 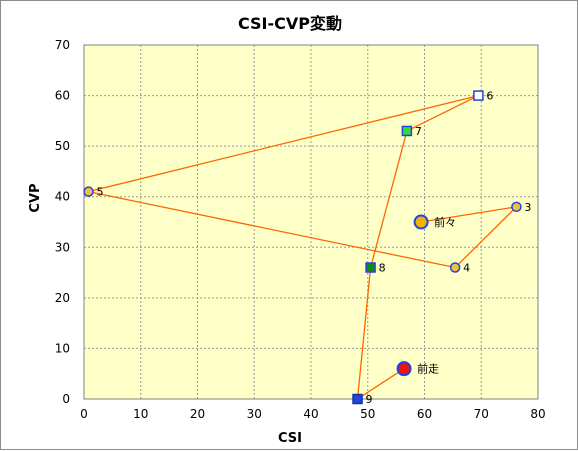 What do you see at coordinates (62, 96) in the screenshot?
I see `y-tick-label: 60` at bounding box center [62, 96].